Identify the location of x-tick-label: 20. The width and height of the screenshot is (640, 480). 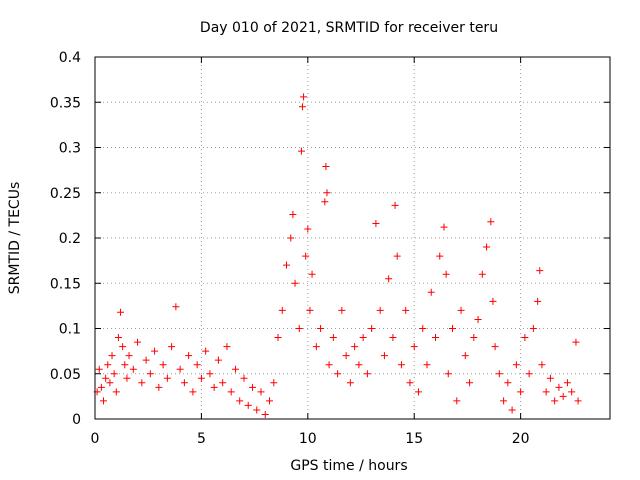
(521, 439).